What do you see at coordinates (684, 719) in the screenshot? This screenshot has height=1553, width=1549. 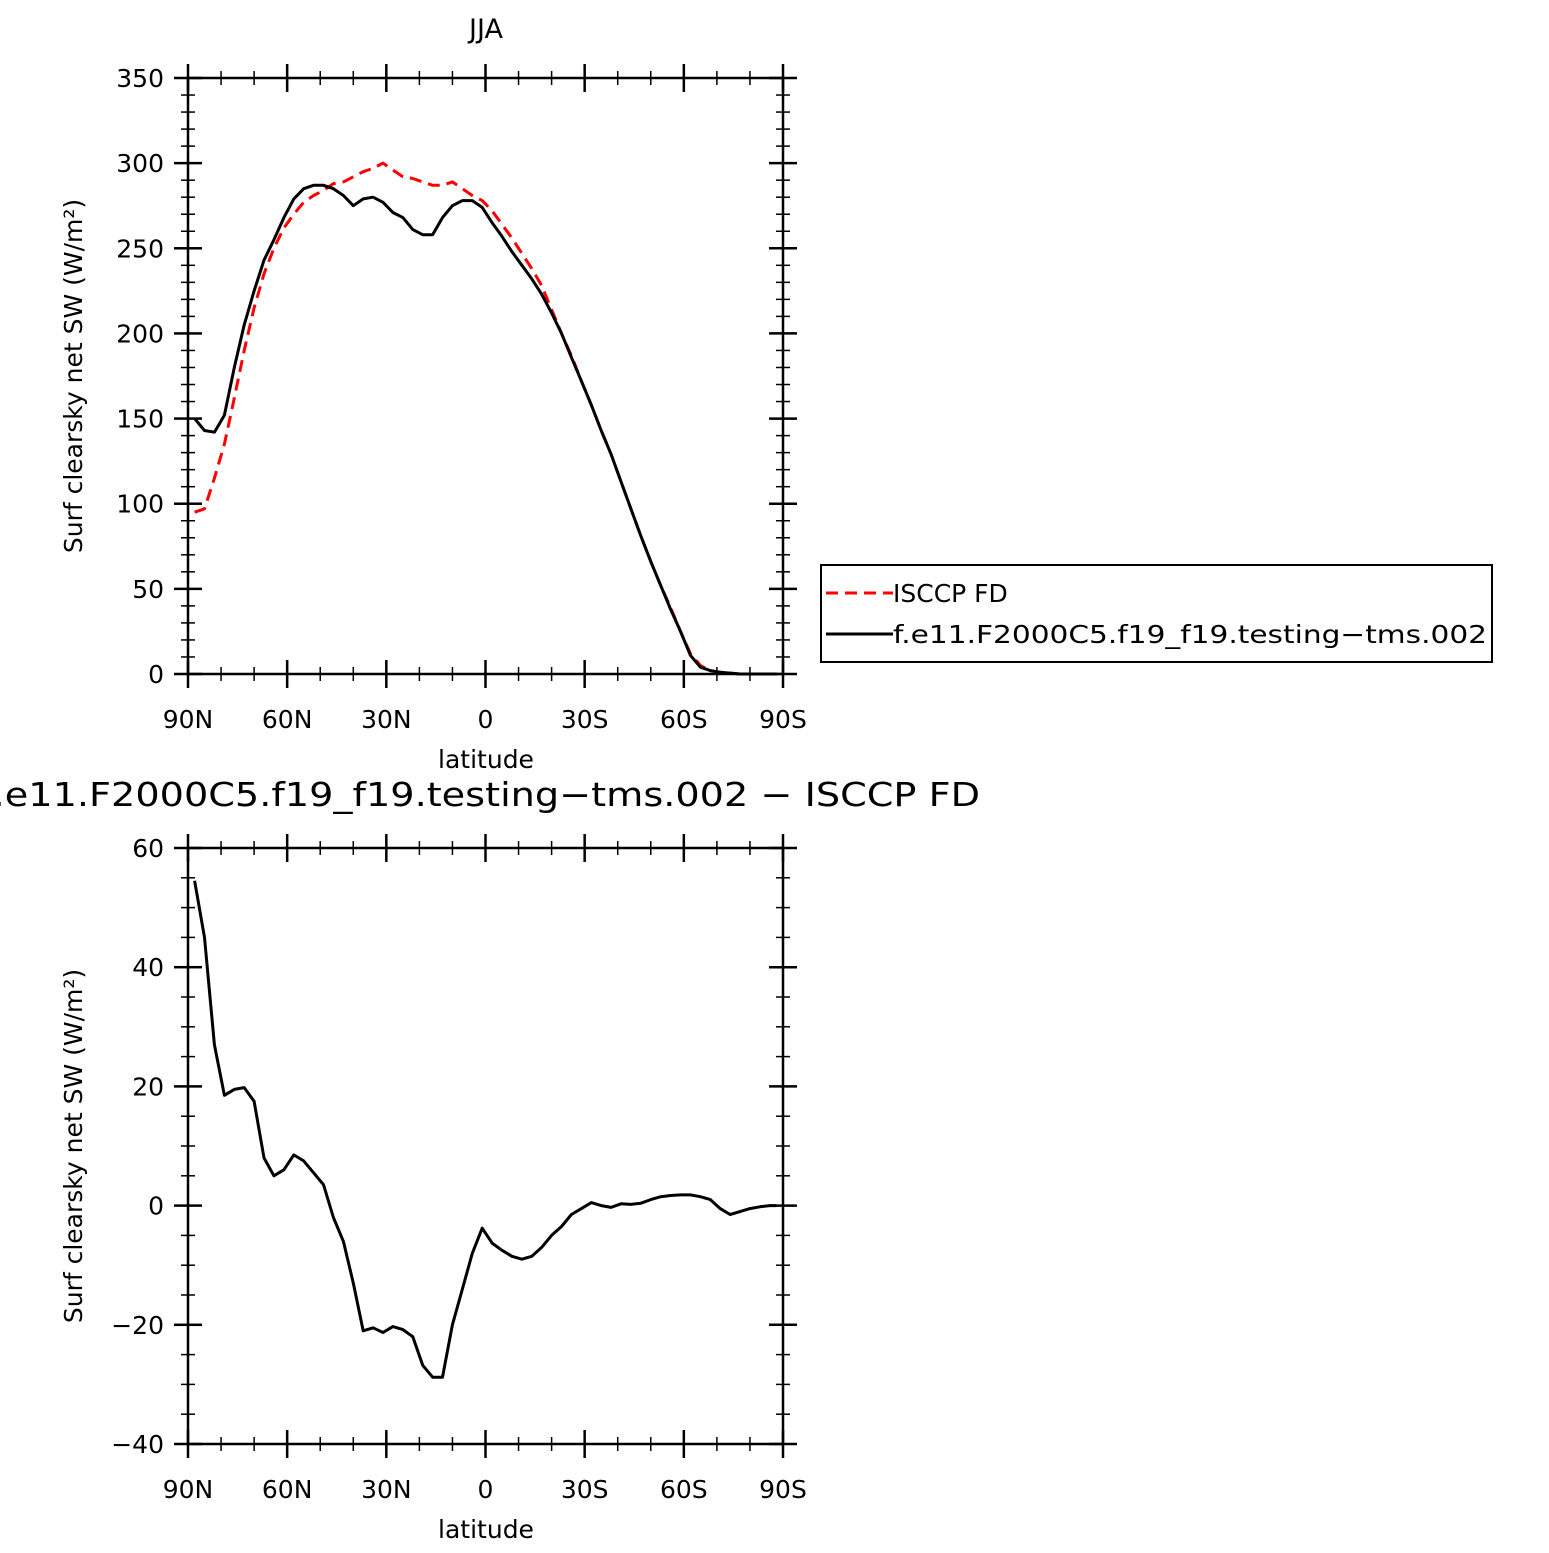 I see `top-x-tick-label: 60S` at bounding box center [684, 719].